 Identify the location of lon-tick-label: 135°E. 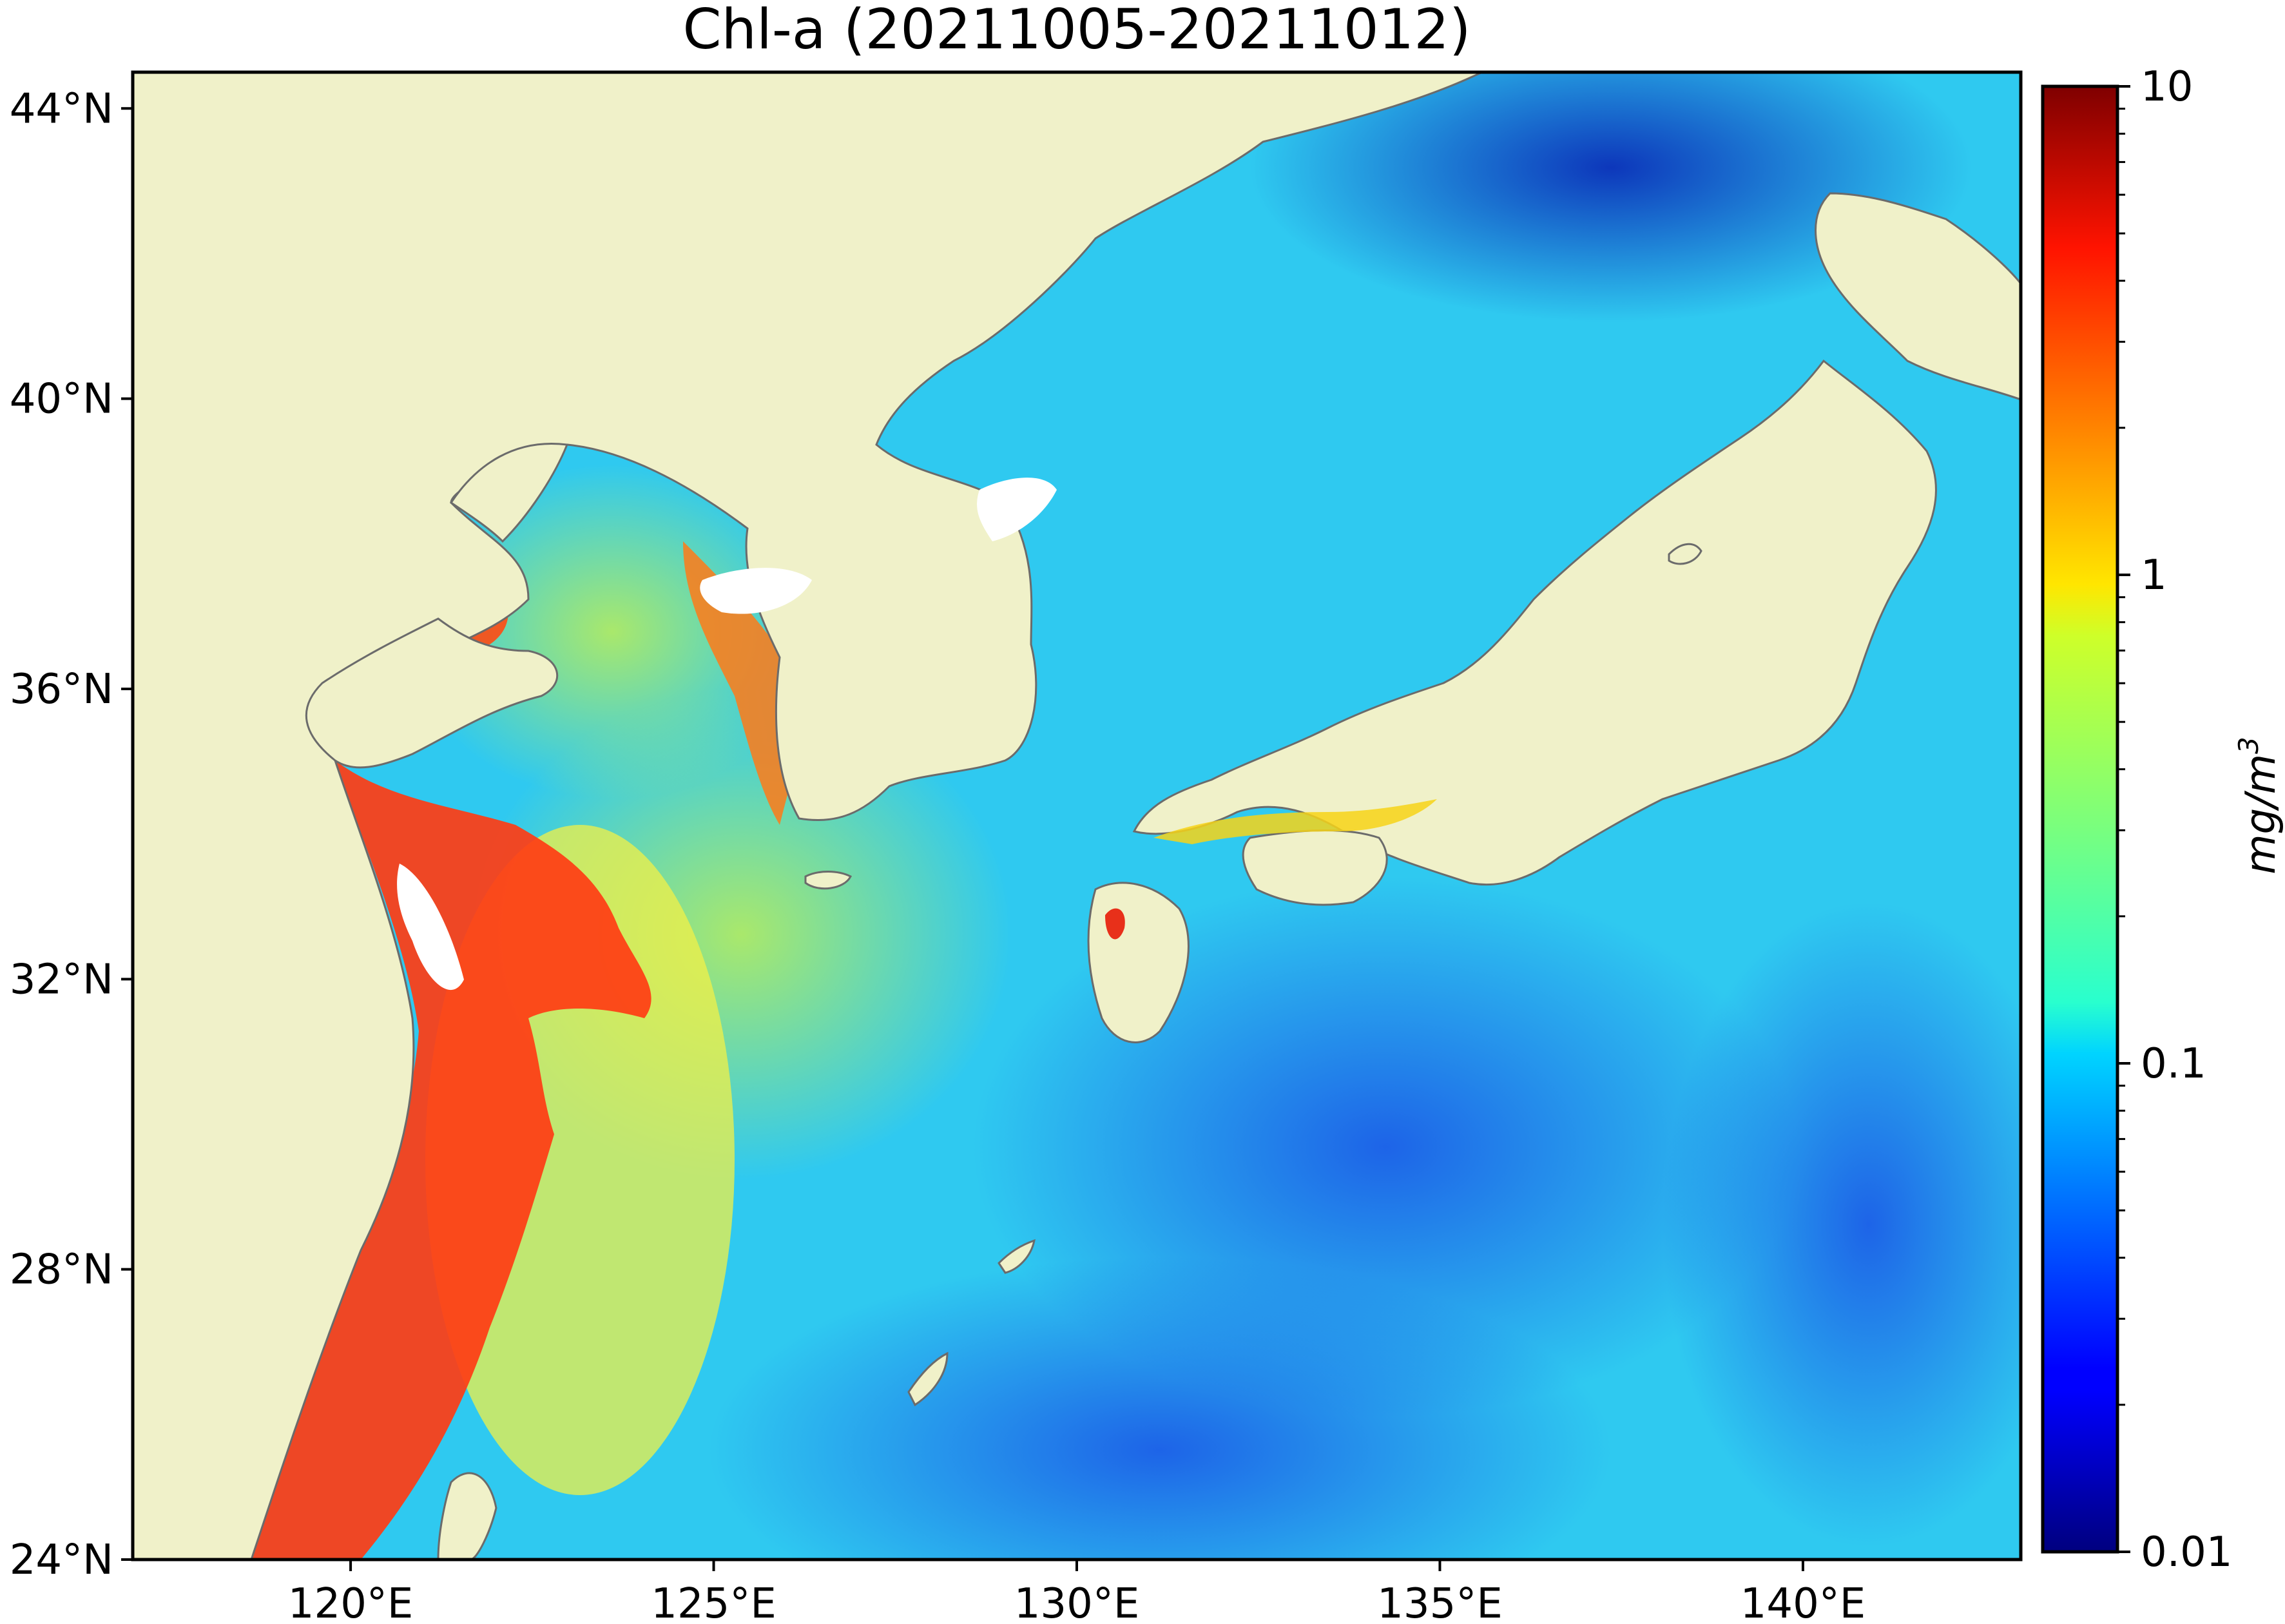
(1440, 1602).